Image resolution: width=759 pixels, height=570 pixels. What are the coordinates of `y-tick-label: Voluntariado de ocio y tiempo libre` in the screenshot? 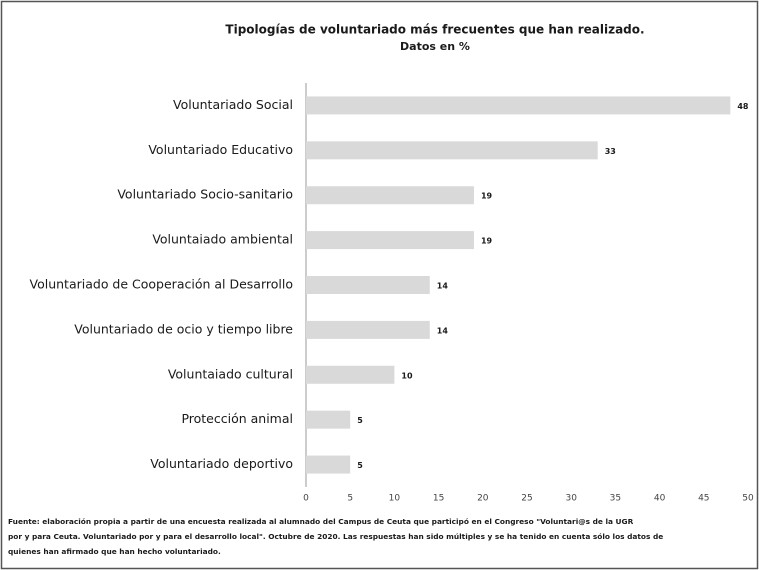 It's located at (183, 328).